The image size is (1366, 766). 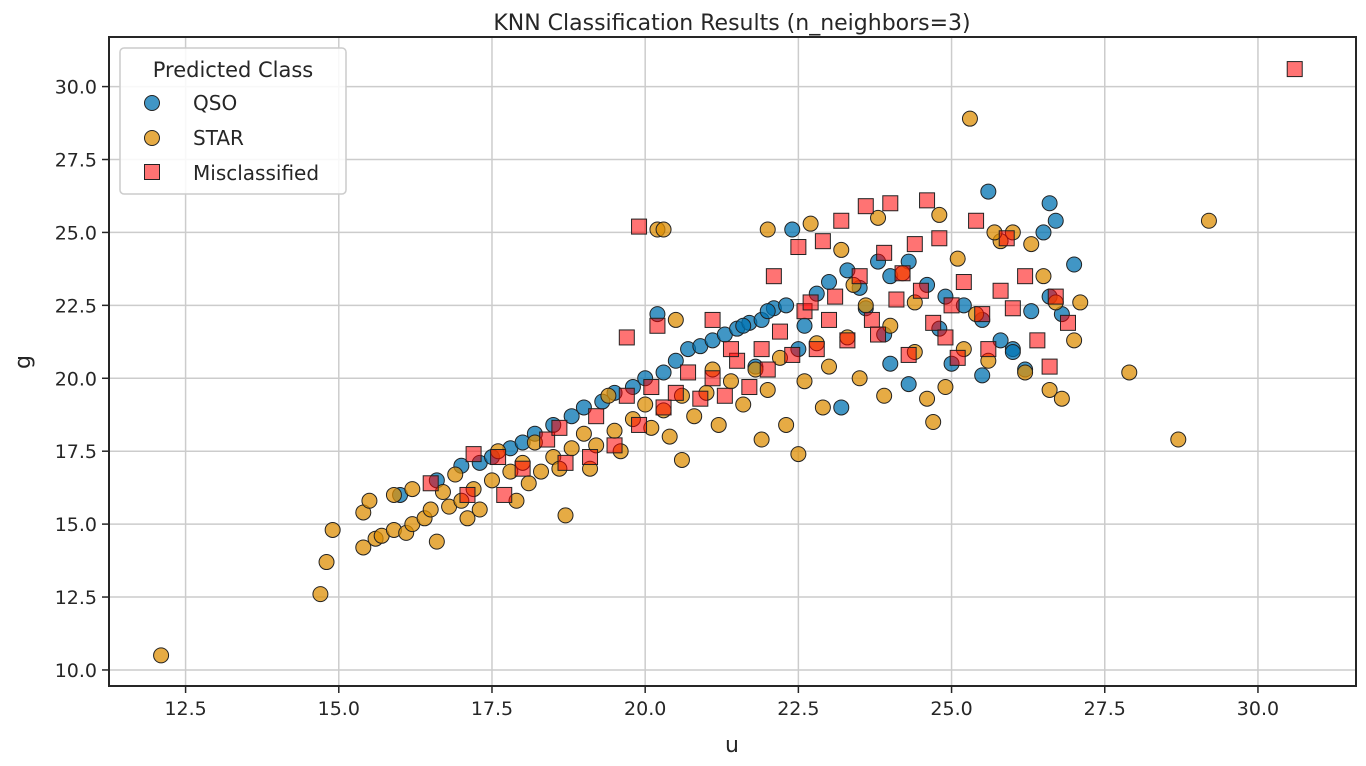 I want to click on legend-marker-qso, so click(x=152, y=103).